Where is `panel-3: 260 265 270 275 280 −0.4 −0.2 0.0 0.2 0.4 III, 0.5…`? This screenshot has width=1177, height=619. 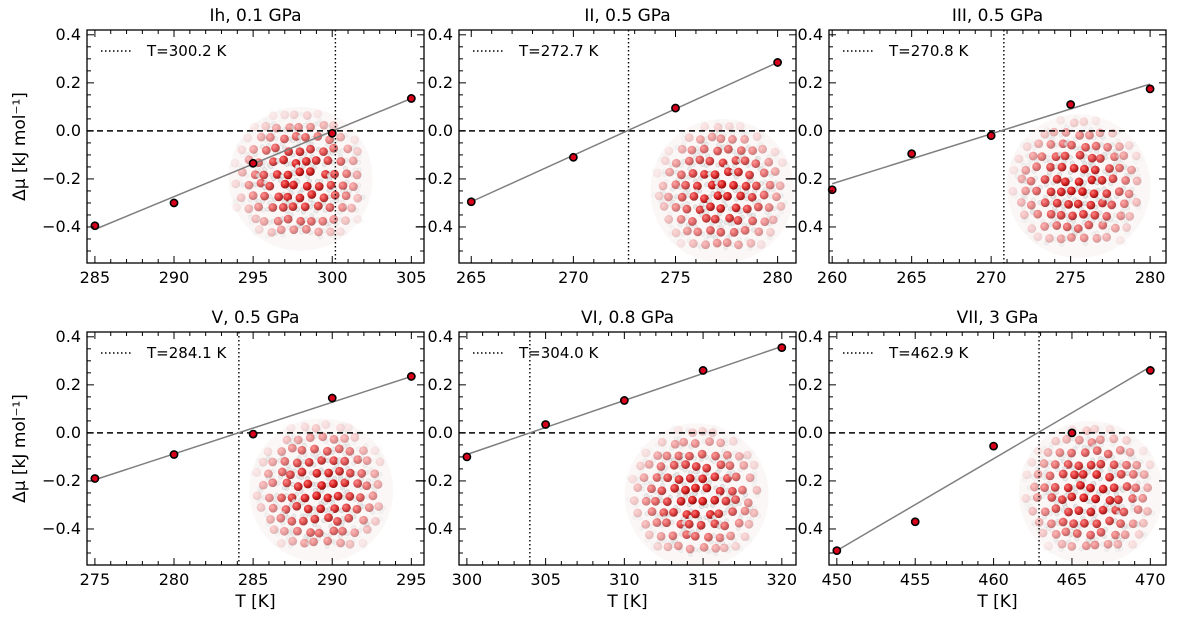
panel-3: 260 265 270 275 280 −0.4 −0.2 0.0 0.2 0.4 III, 0.5… is located at coordinates (975, 146).